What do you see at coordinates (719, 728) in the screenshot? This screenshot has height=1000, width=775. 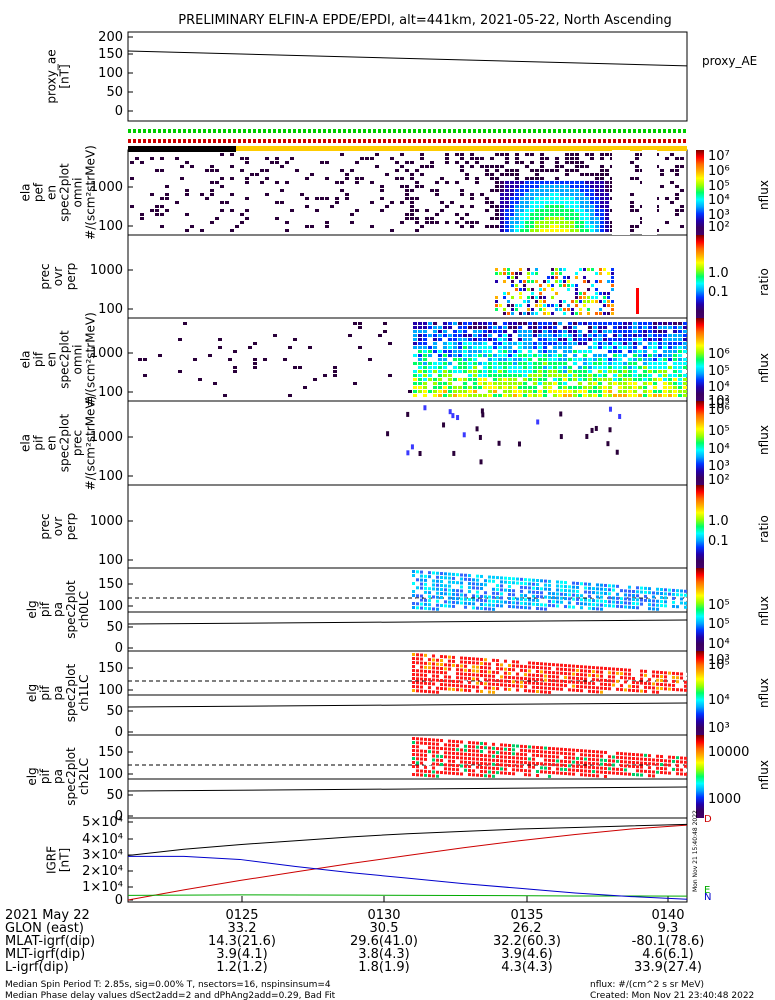 I see `colorbar-tick-label: 10³` at bounding box center [719, 728].